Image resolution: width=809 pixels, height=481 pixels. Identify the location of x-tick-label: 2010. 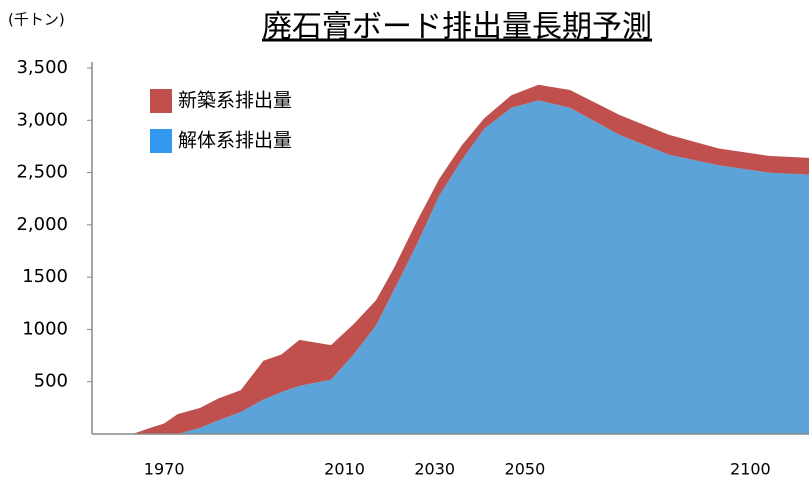
(344, 469).